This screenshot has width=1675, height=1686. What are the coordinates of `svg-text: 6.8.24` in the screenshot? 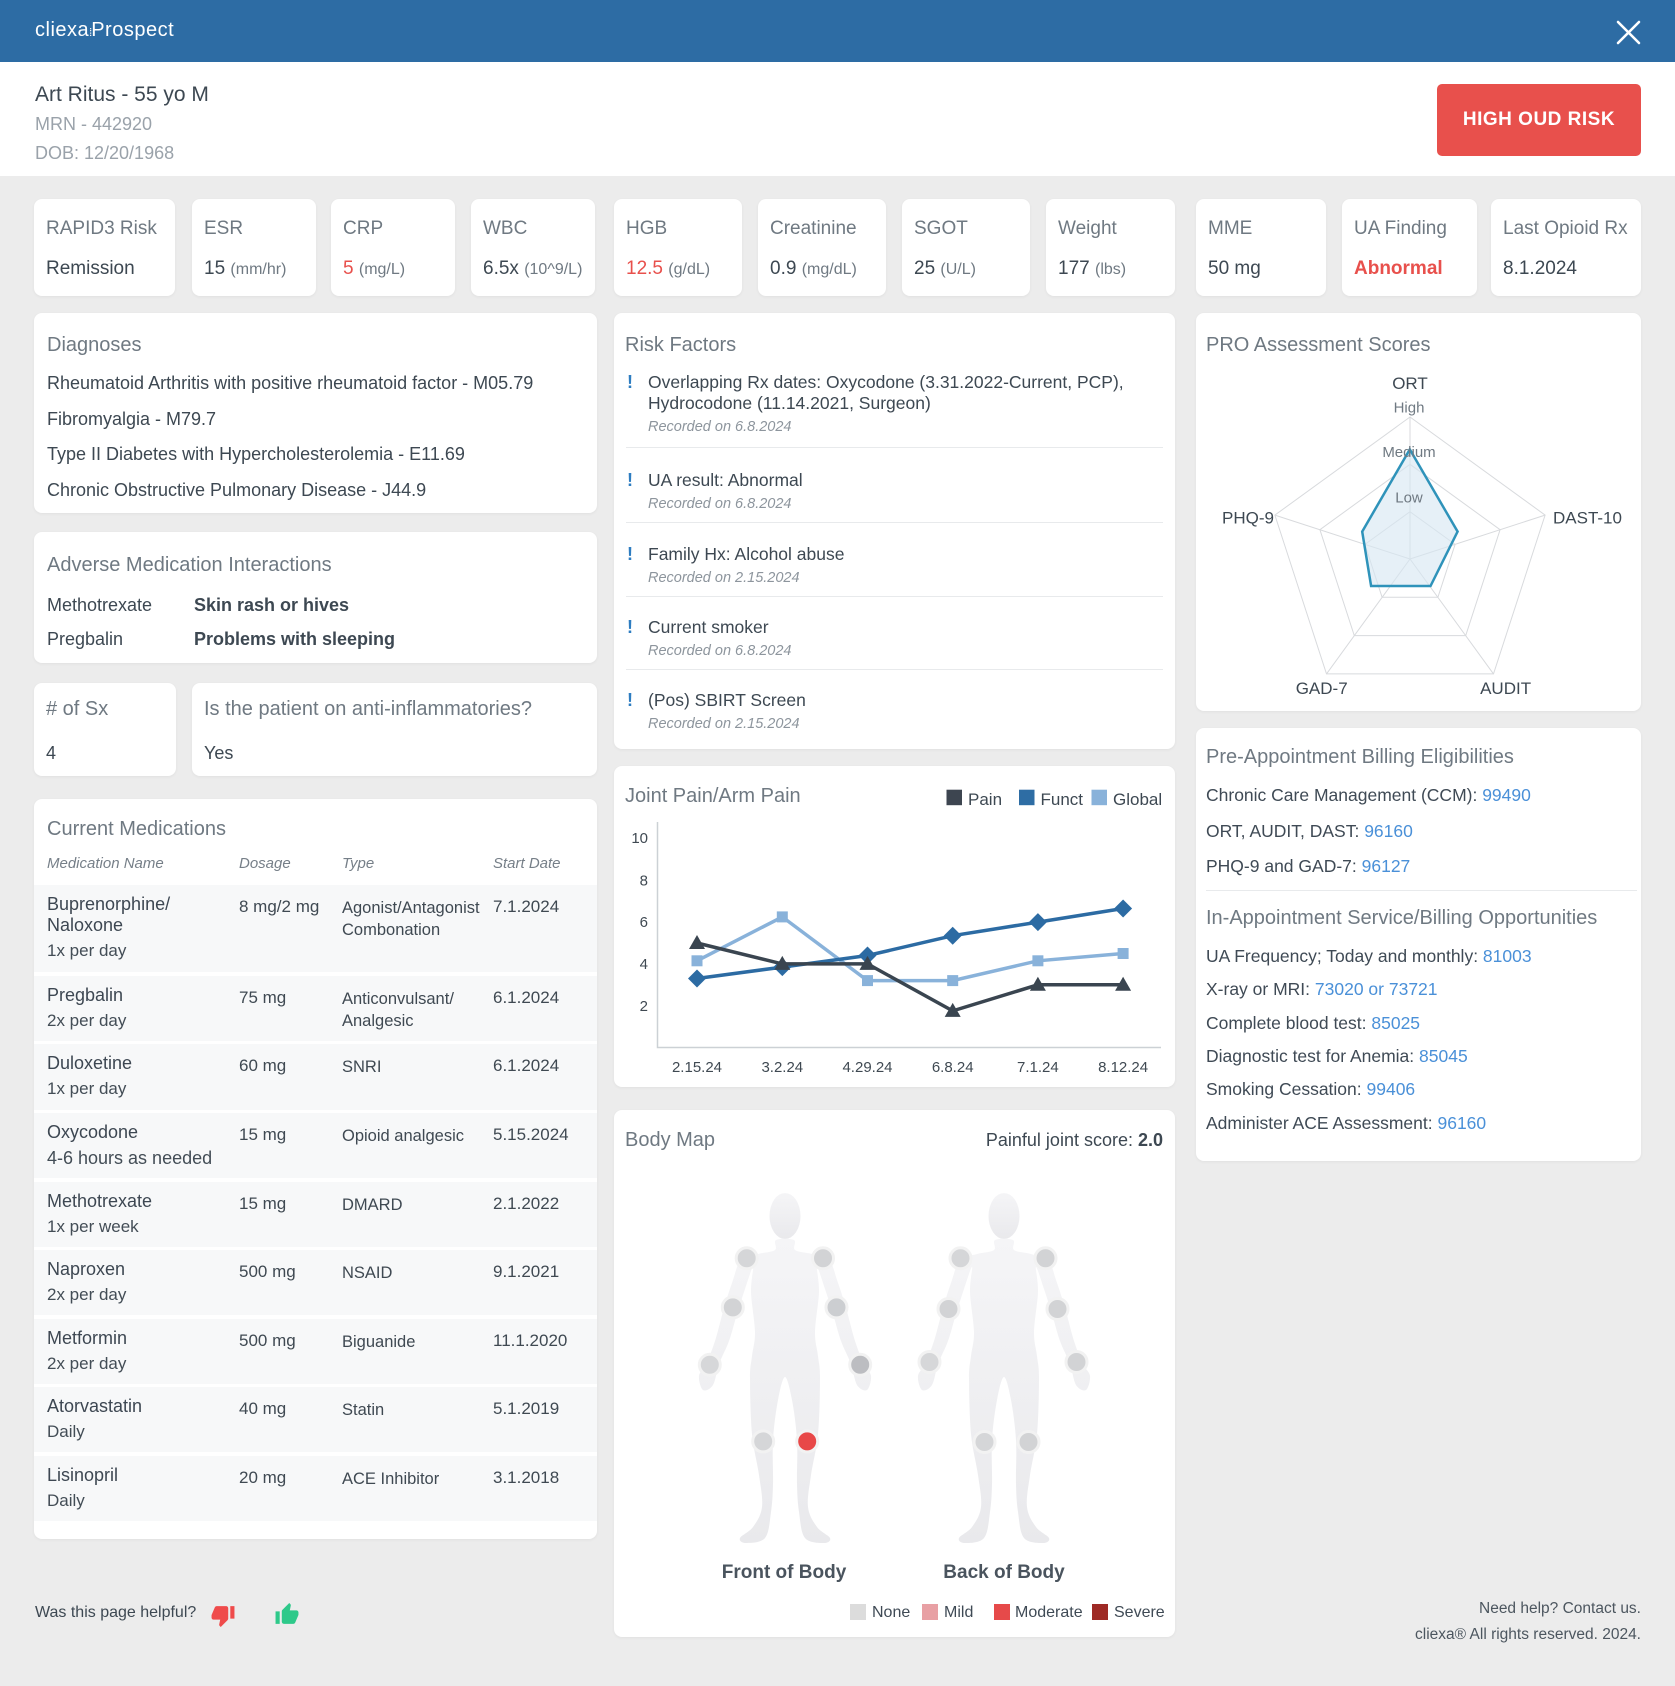 It's located at (953, 1067).